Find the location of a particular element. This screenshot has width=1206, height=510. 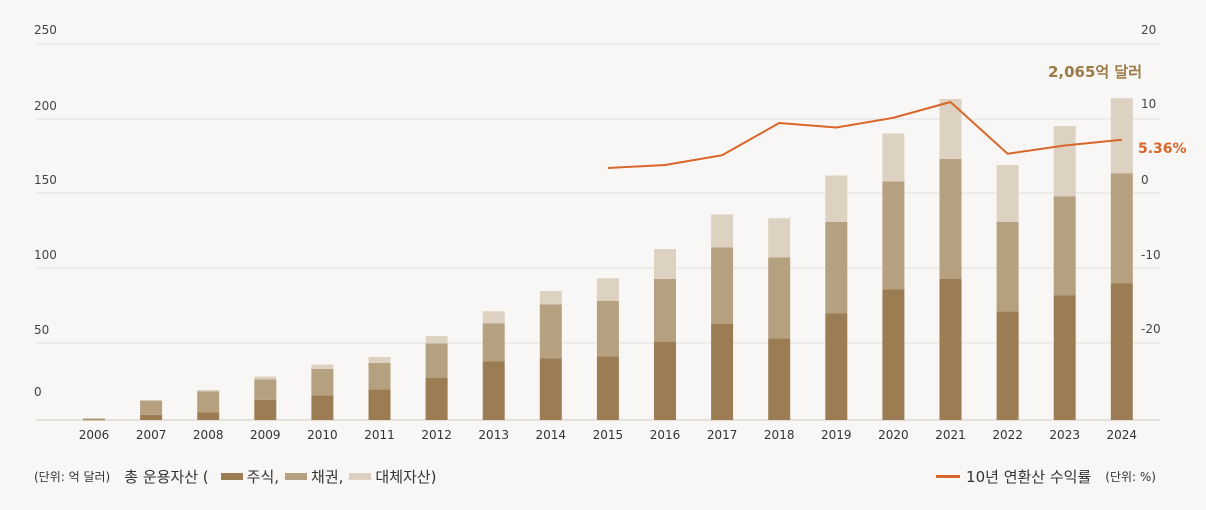

right-tick-label: -10 is located at coordinates (1151, 255).